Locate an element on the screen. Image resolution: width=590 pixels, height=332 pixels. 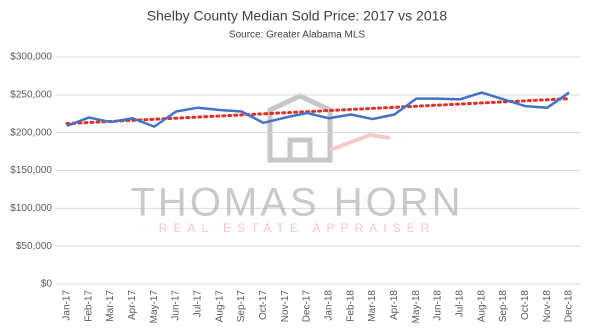
y-tick-label: $100,000 is located at coordinates (31, 208).